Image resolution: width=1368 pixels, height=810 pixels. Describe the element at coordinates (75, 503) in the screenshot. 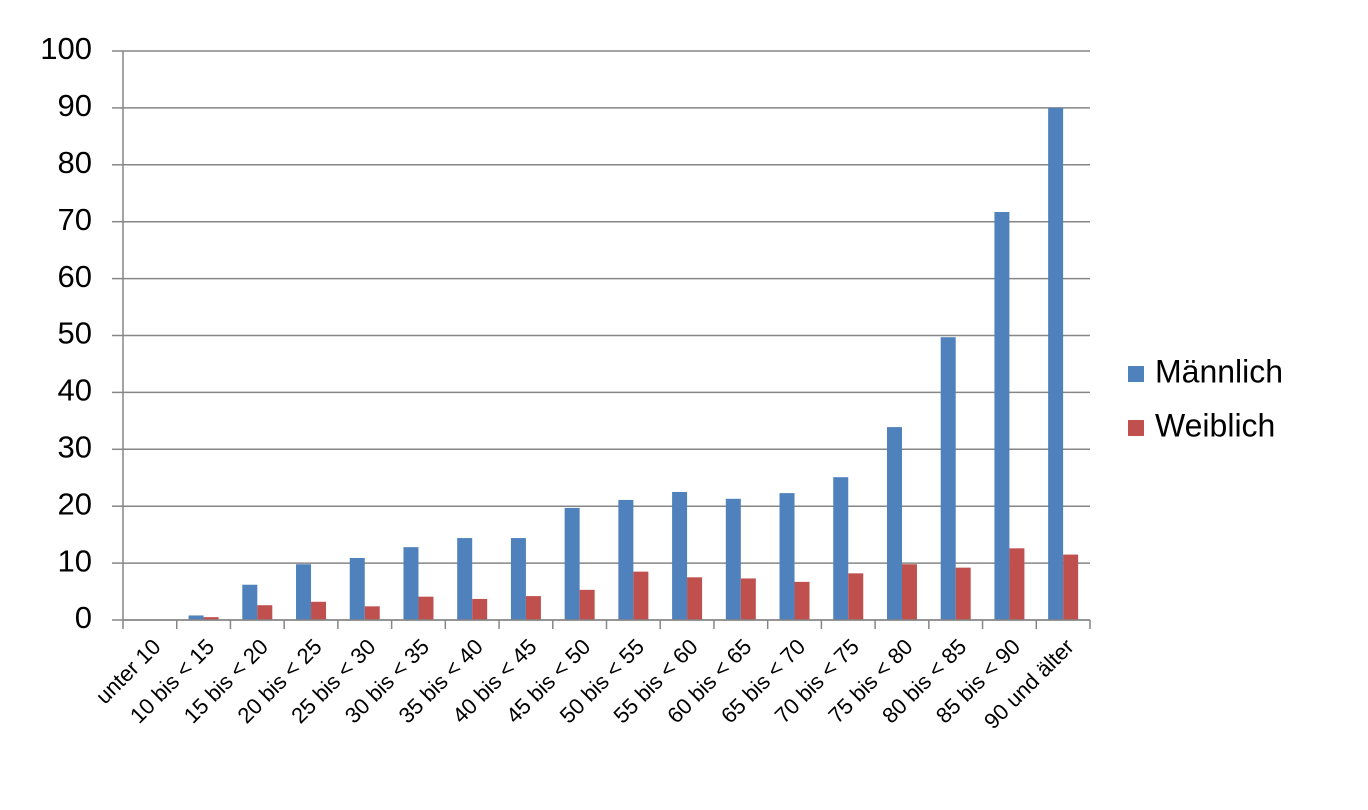

I see `y-tick-label: 20` at that location.